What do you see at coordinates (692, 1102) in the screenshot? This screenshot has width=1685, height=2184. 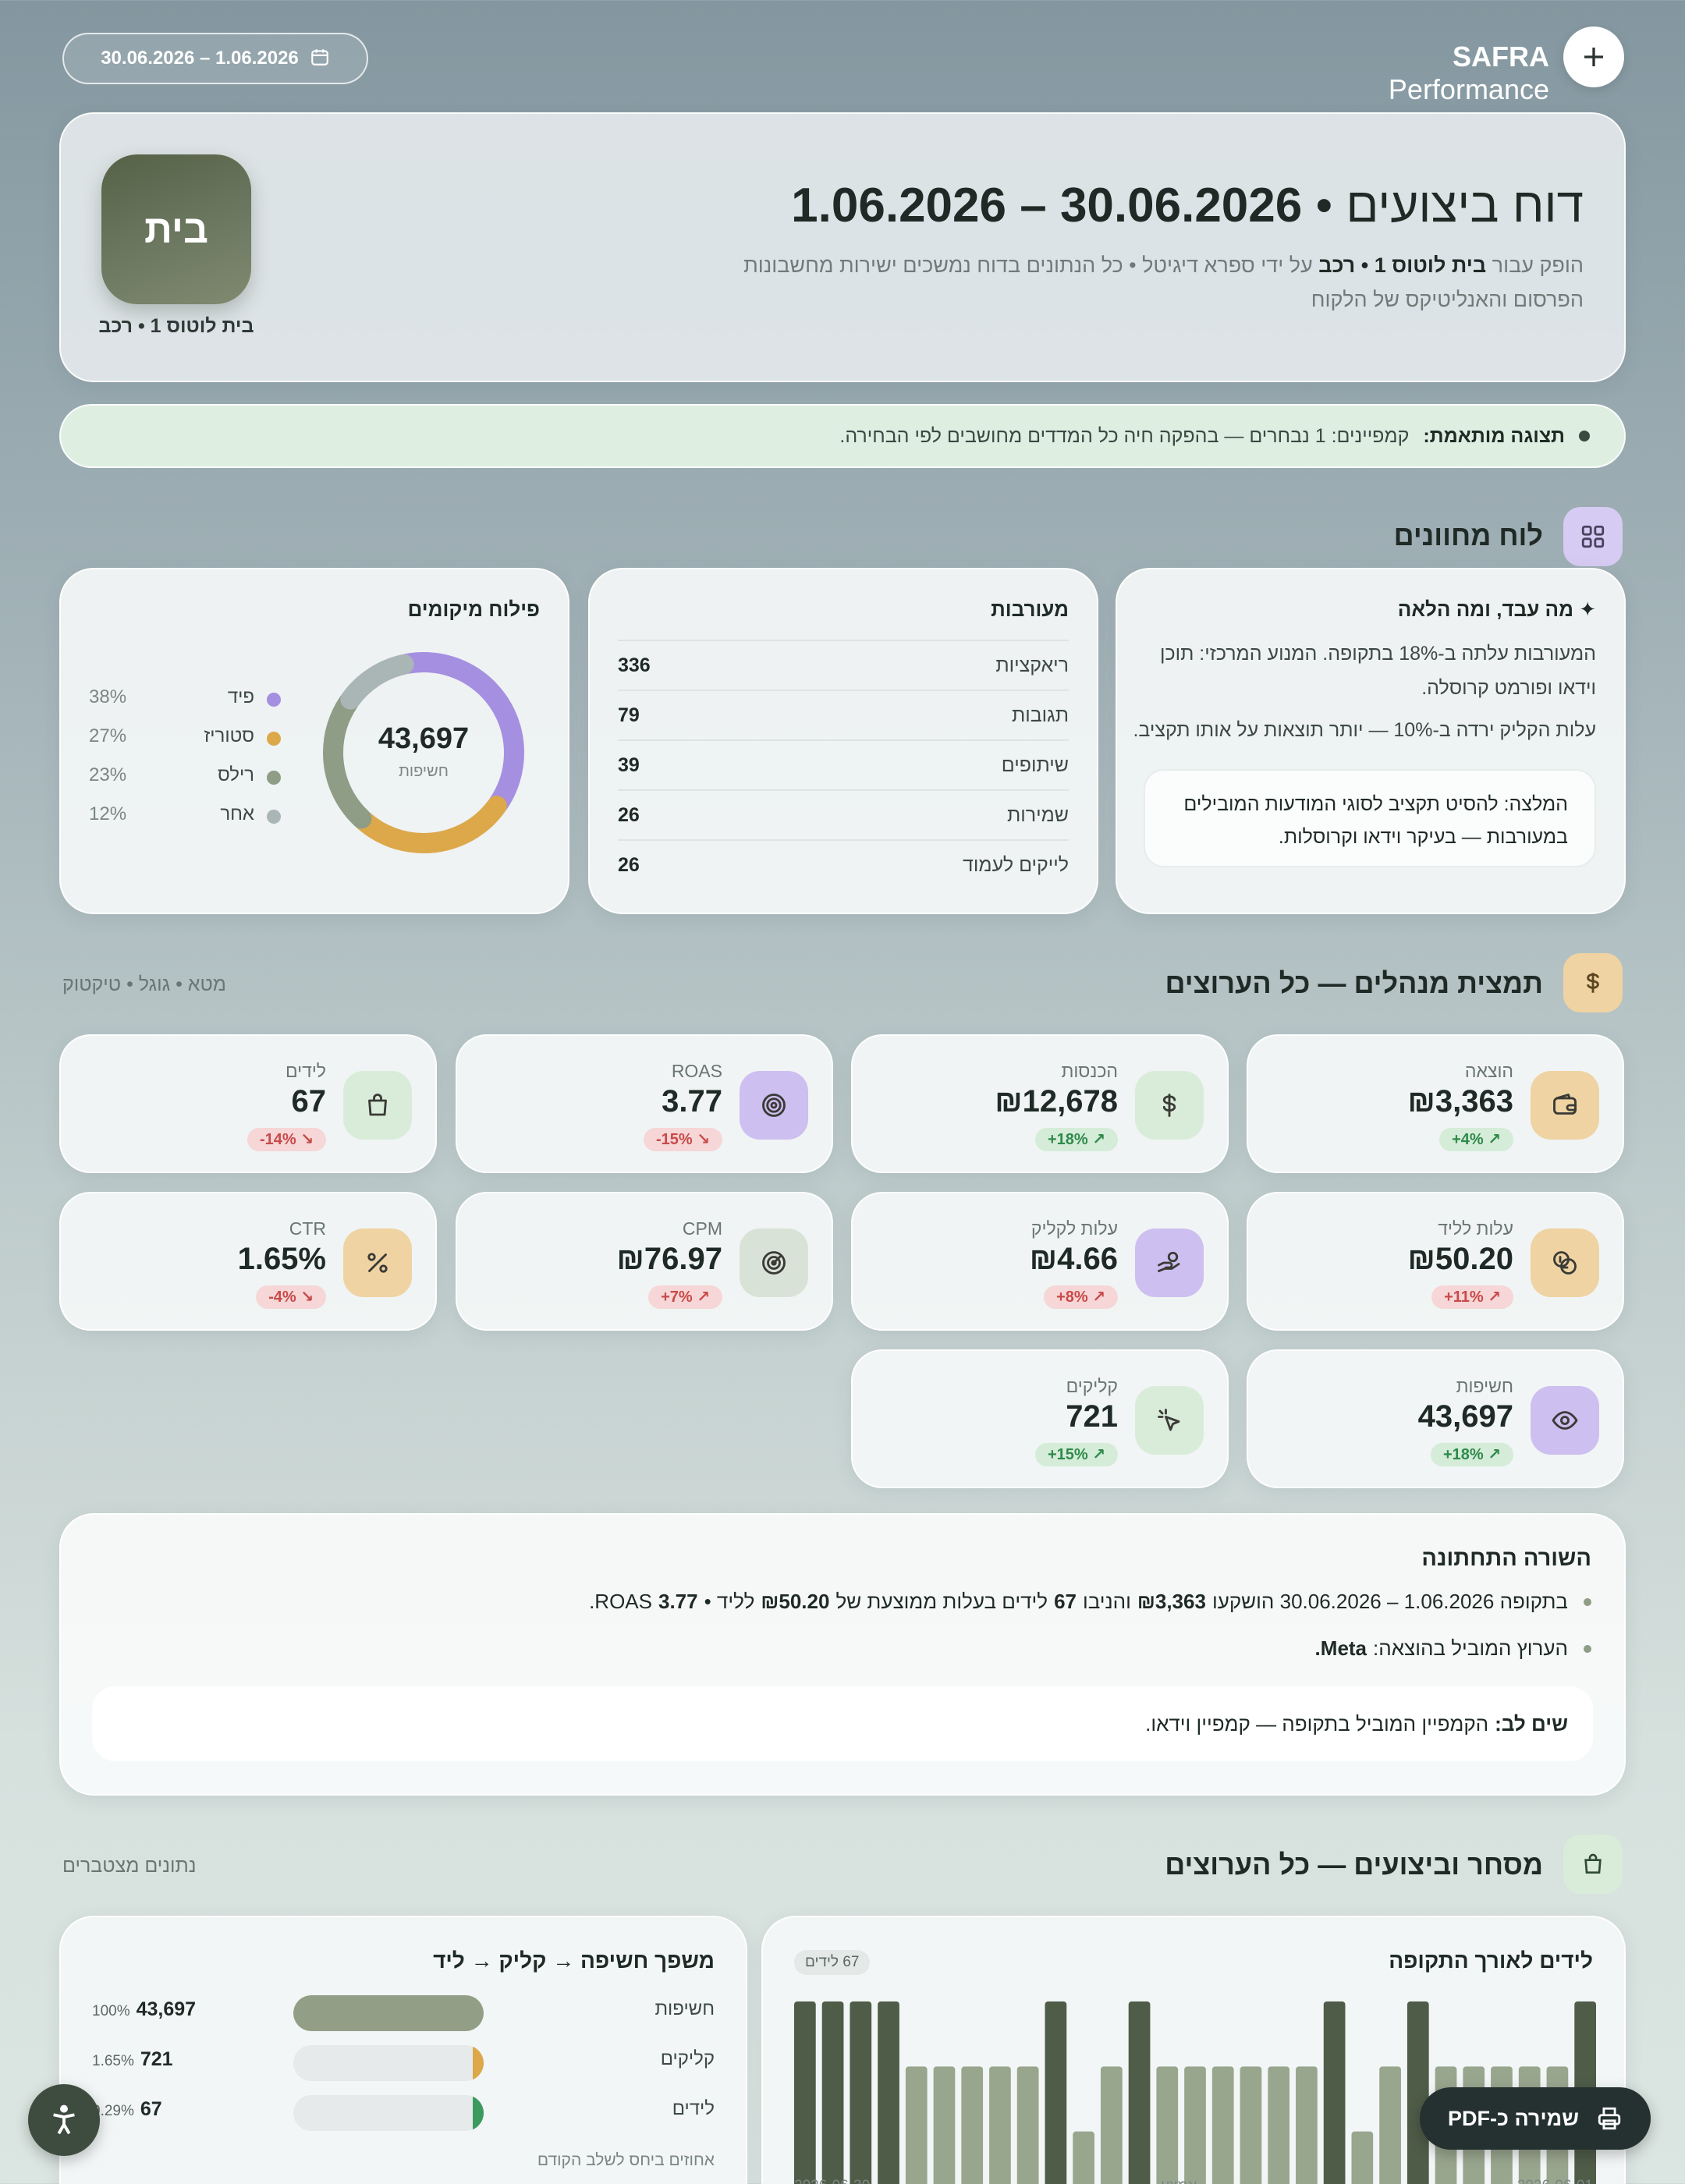 I see `kpi-value: 3.77` at bounding box center [692, 1102].